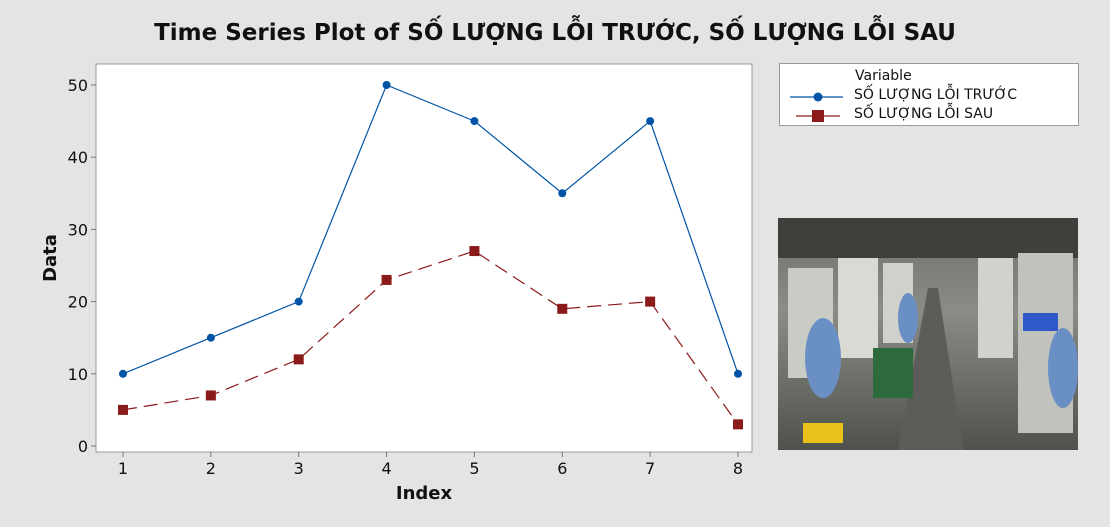  Describe the element at coordinates (935, 95) in the screenshot. I see `legend-label: SỐ LƯỢNG LỖI TRƯỚC` at that location.